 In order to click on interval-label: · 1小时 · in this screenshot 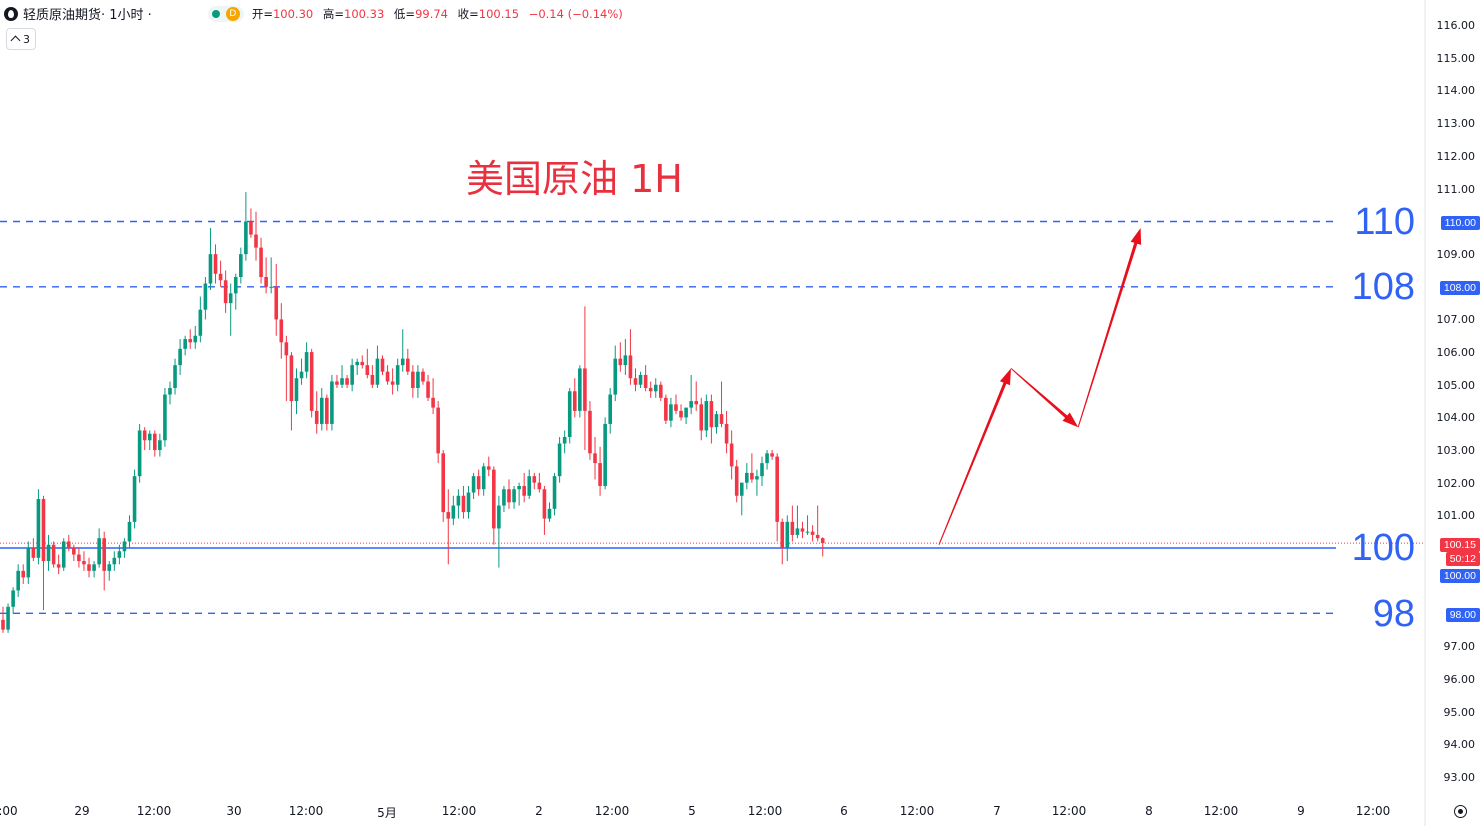, I will do `click(126, 15)`.